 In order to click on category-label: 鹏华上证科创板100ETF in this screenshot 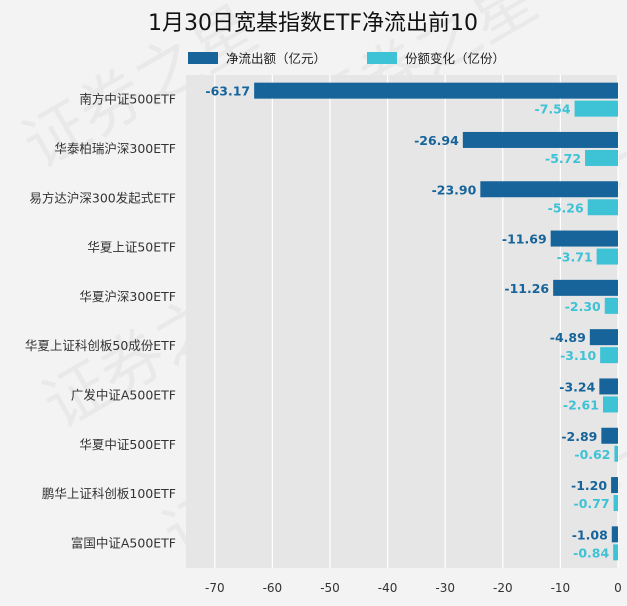, I will do `click(109, 493)`.